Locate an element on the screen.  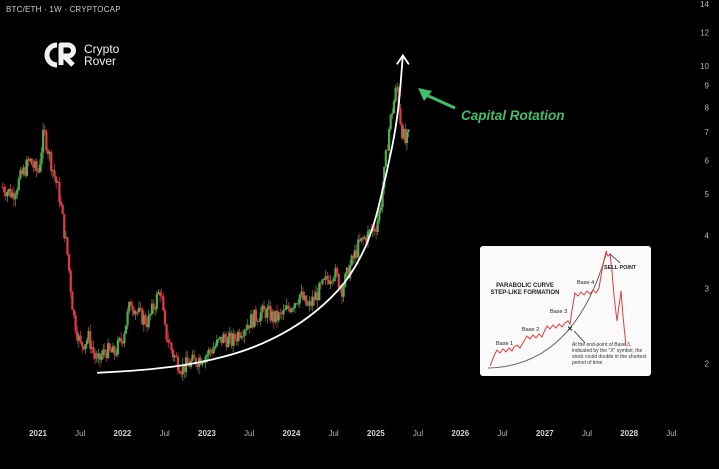
brand-line-2: Rover is located at coordinates (100, 61).